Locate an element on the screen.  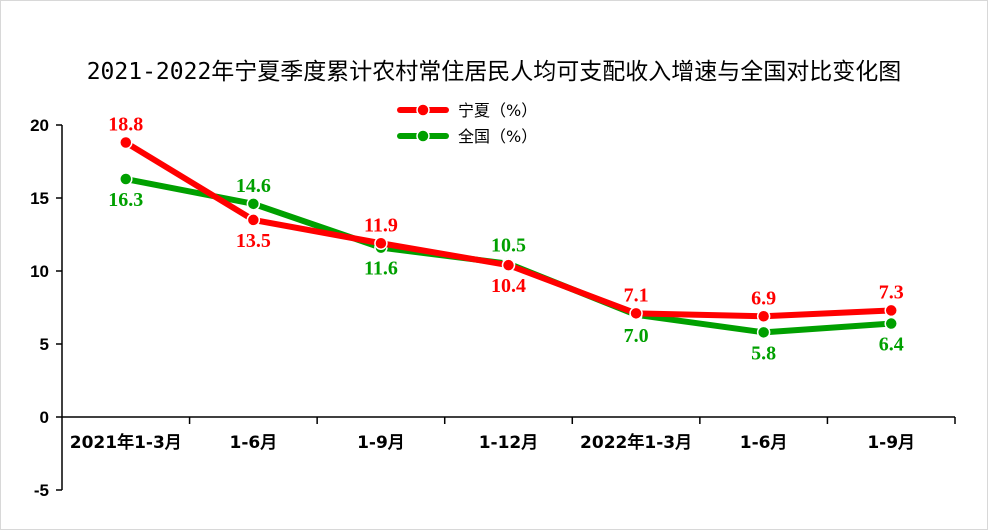
y-tick-label: 10 is located at coordinates (39, 271).